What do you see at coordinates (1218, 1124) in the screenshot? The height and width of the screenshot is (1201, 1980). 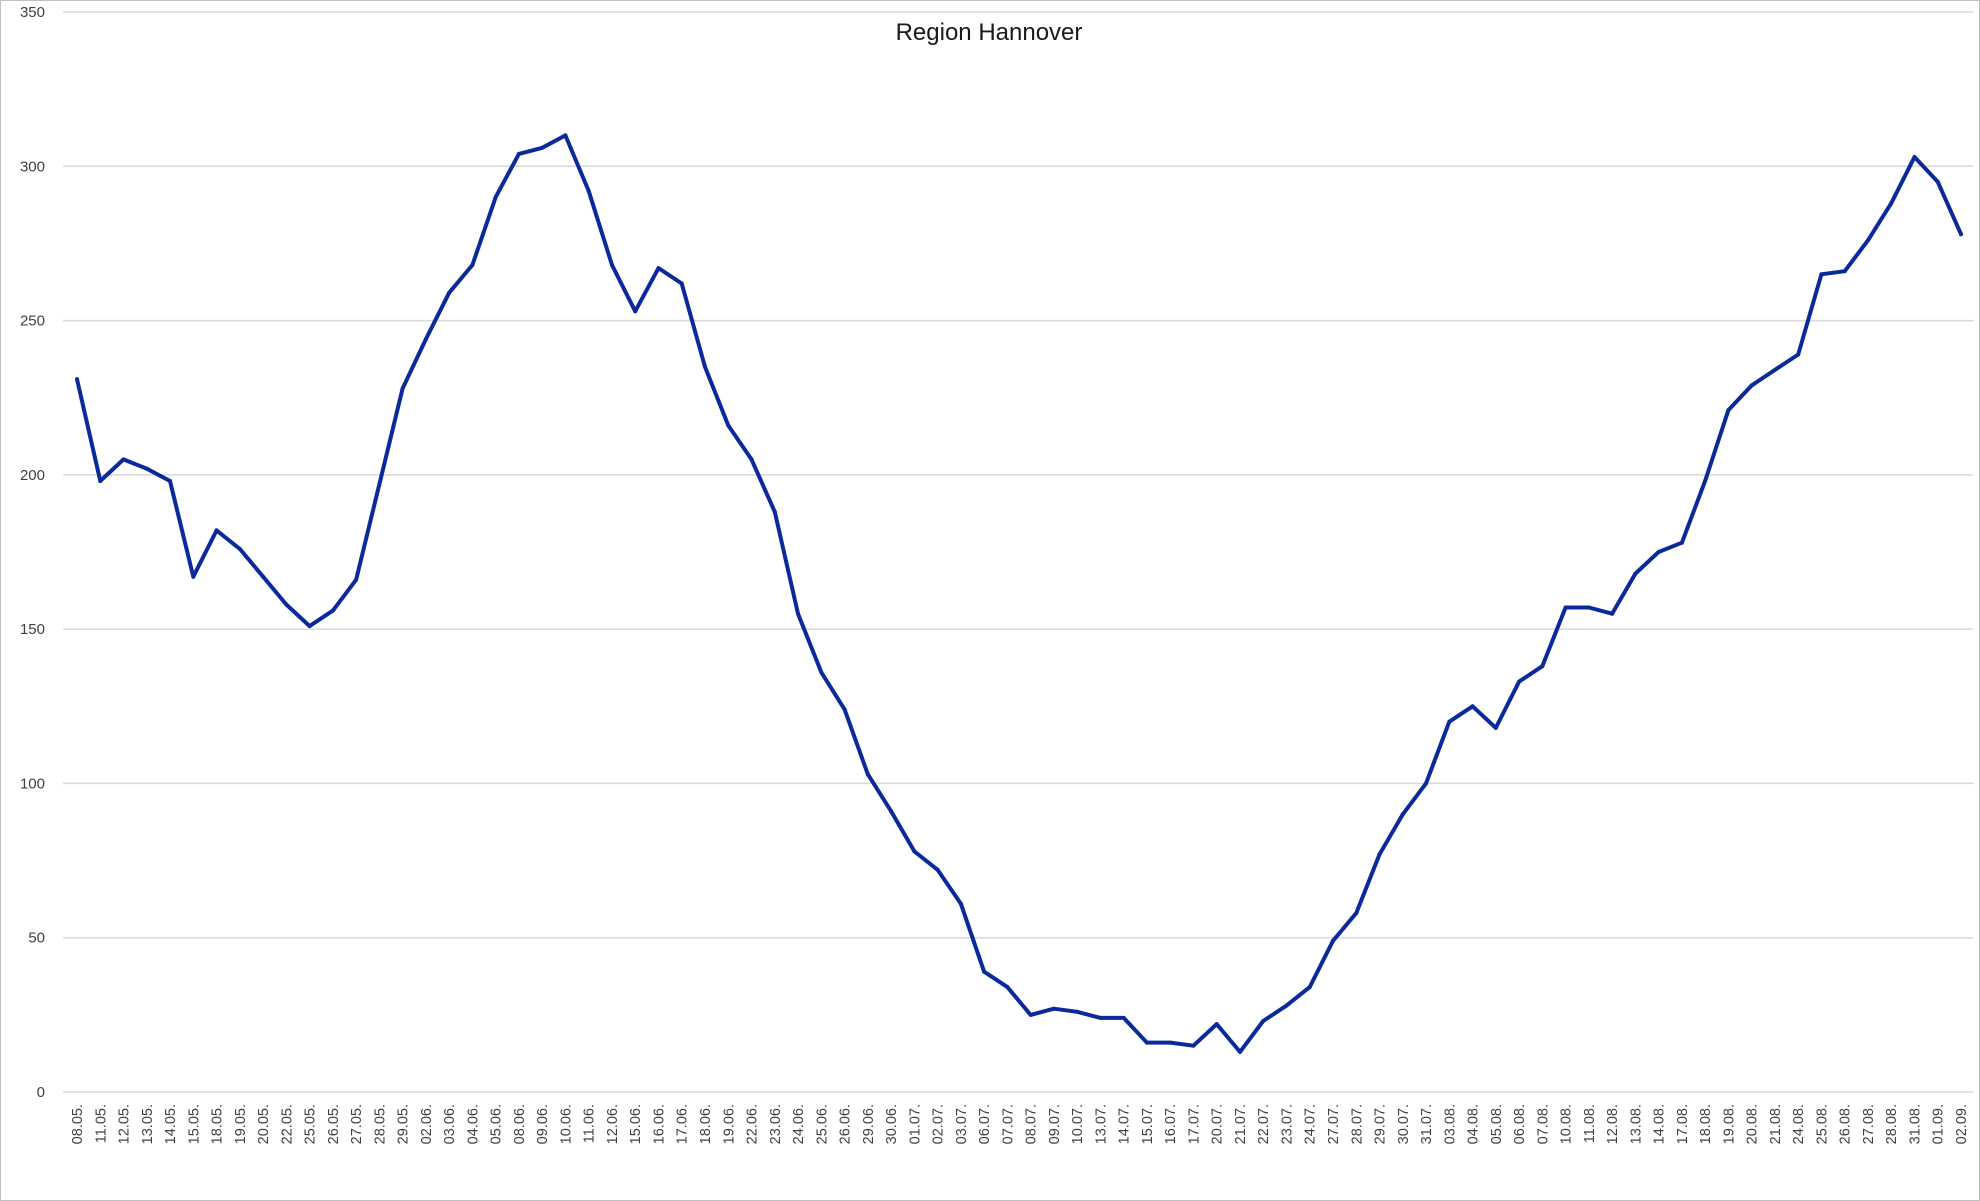 I see `x-tick-label: 20.07.` at bounding box center [1218, 1124].